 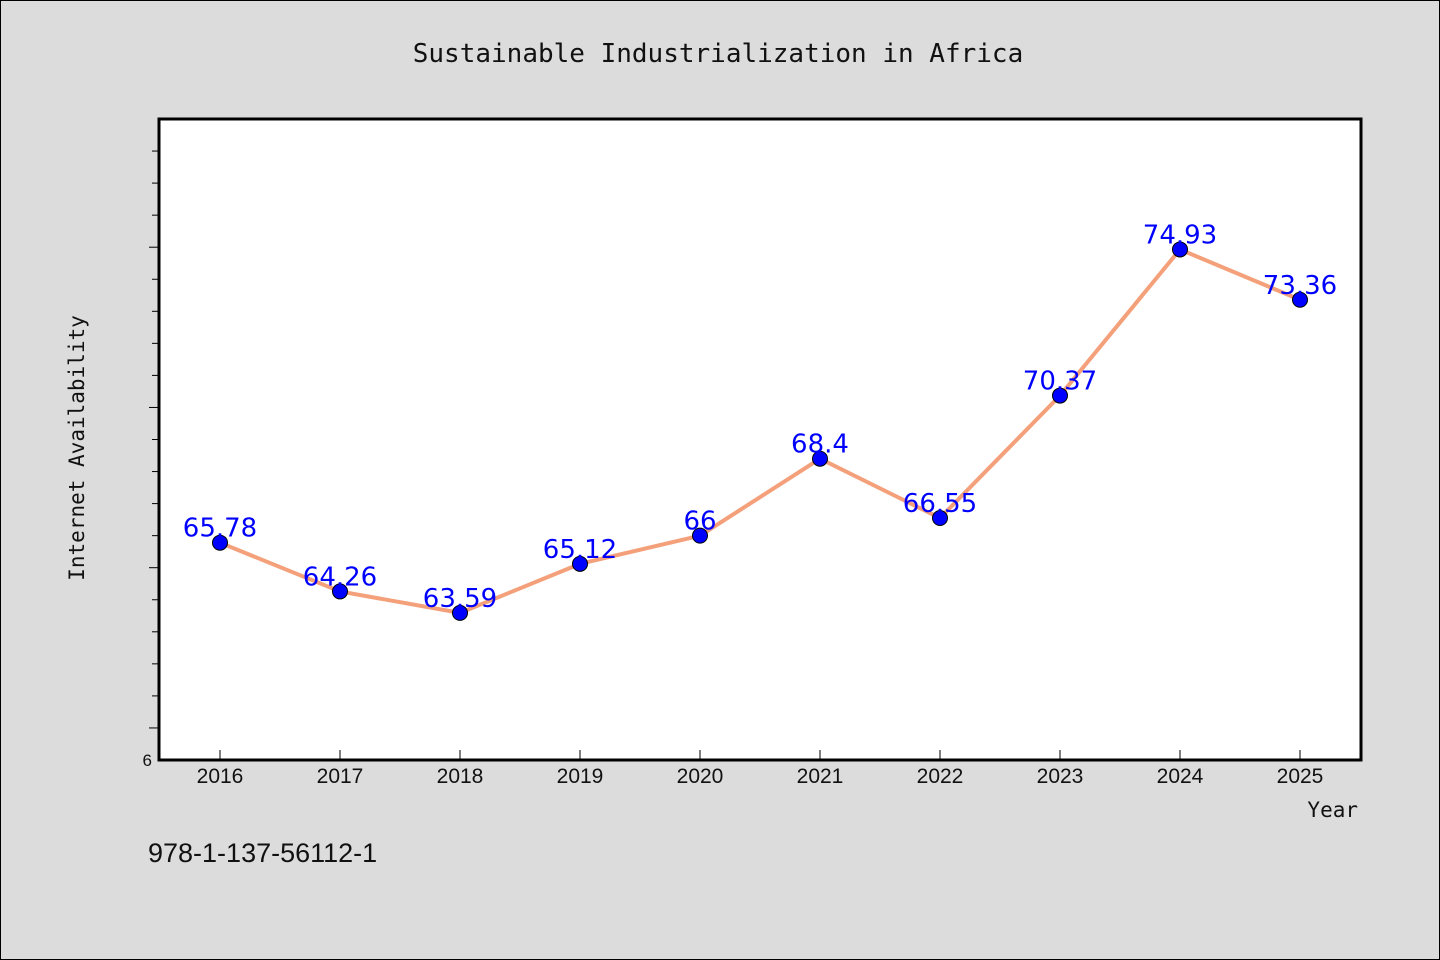 I want to click on x-tick-label: 2018, so click(x=460, y=776).